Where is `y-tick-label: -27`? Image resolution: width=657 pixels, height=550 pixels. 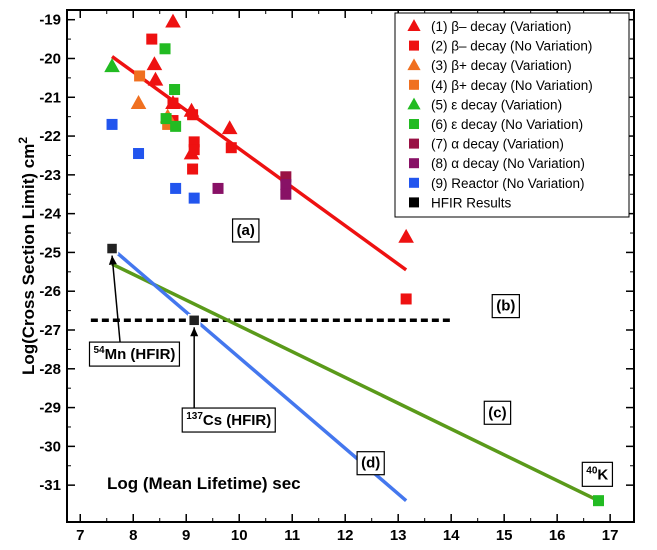
y-tick-label: -27 is located at coordinates (50, 330).